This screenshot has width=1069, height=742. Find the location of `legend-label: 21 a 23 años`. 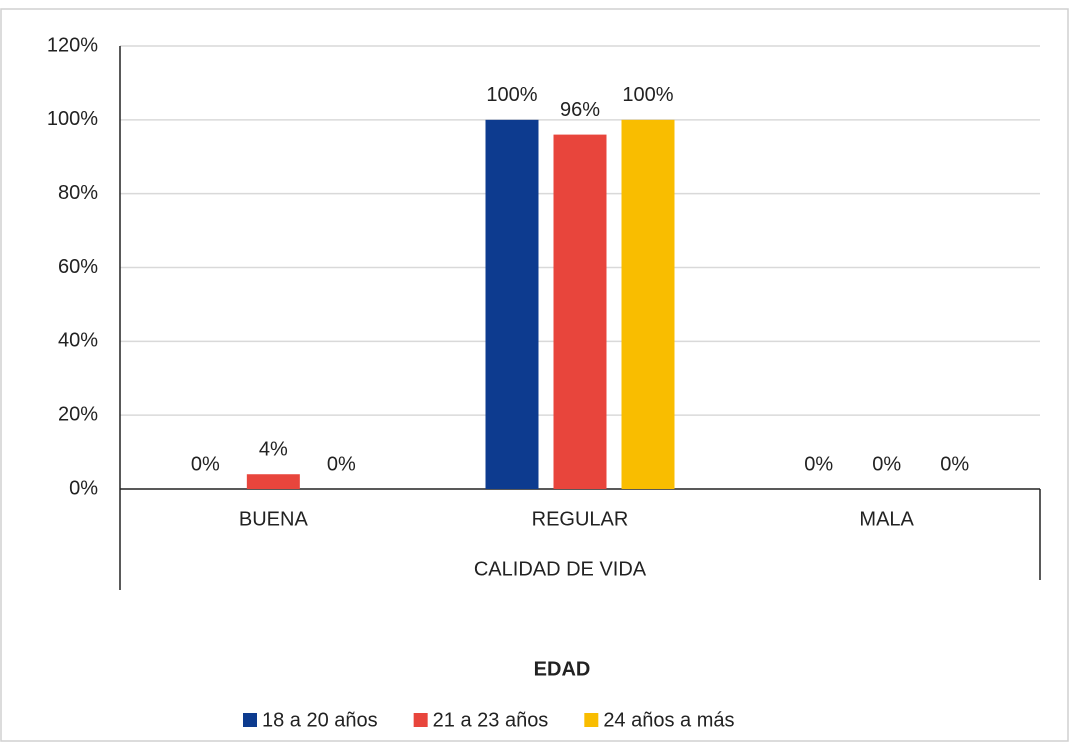

legend-label: 21 a 23 años is located at coordinates (491, 720).